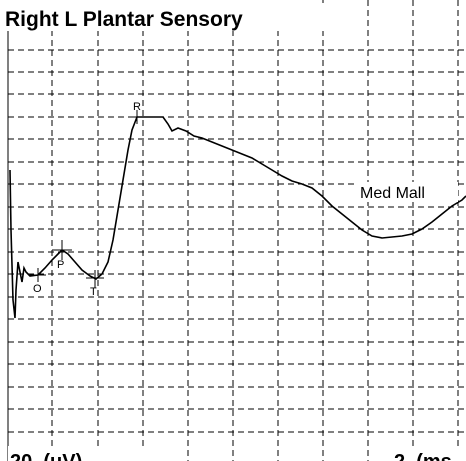 Image resolution: width=466 pixels, height=461 pixels. I want to click on marker-label: O, so click(37, 289).